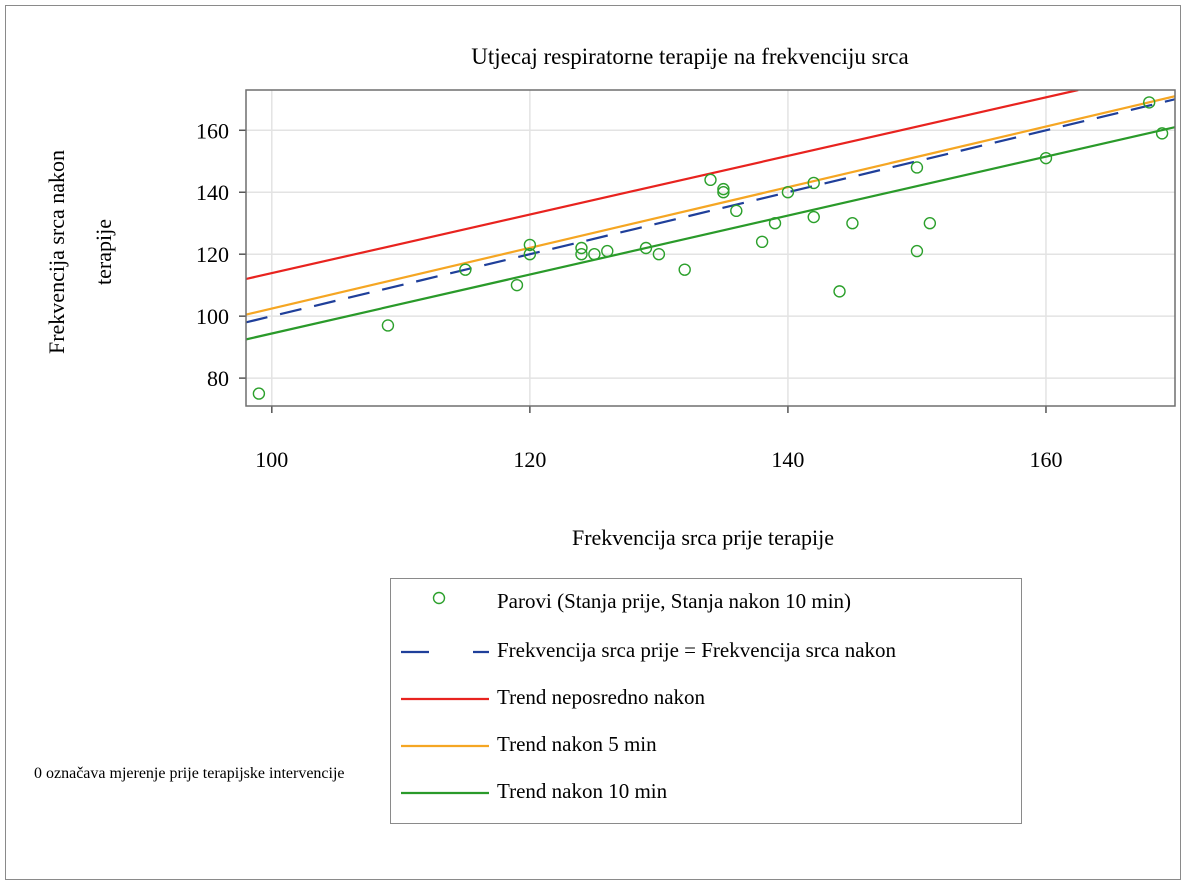 This screenshot has height=887, width=1189. What do you see at coordinates (212, 130) in the screenshot?
I see `y-tick-label: 160` at bounding box center [212, 130].